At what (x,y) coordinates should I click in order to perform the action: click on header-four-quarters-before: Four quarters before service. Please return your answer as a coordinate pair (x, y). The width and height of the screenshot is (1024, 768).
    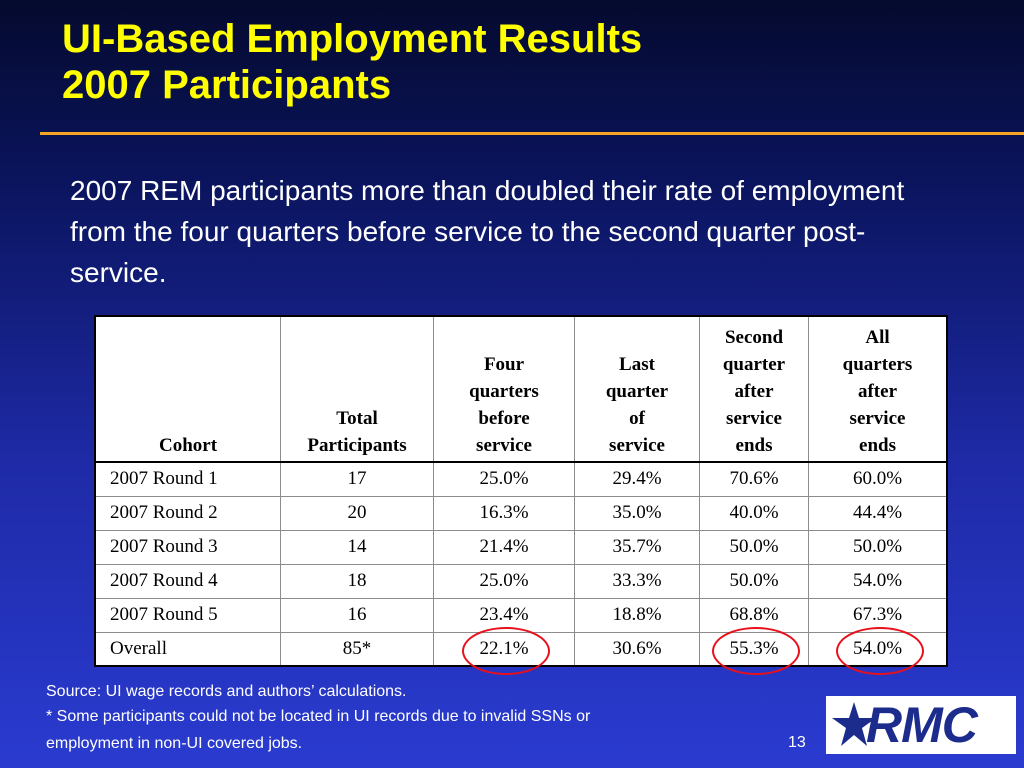
    Looking at the image, I should click on (504, 389).